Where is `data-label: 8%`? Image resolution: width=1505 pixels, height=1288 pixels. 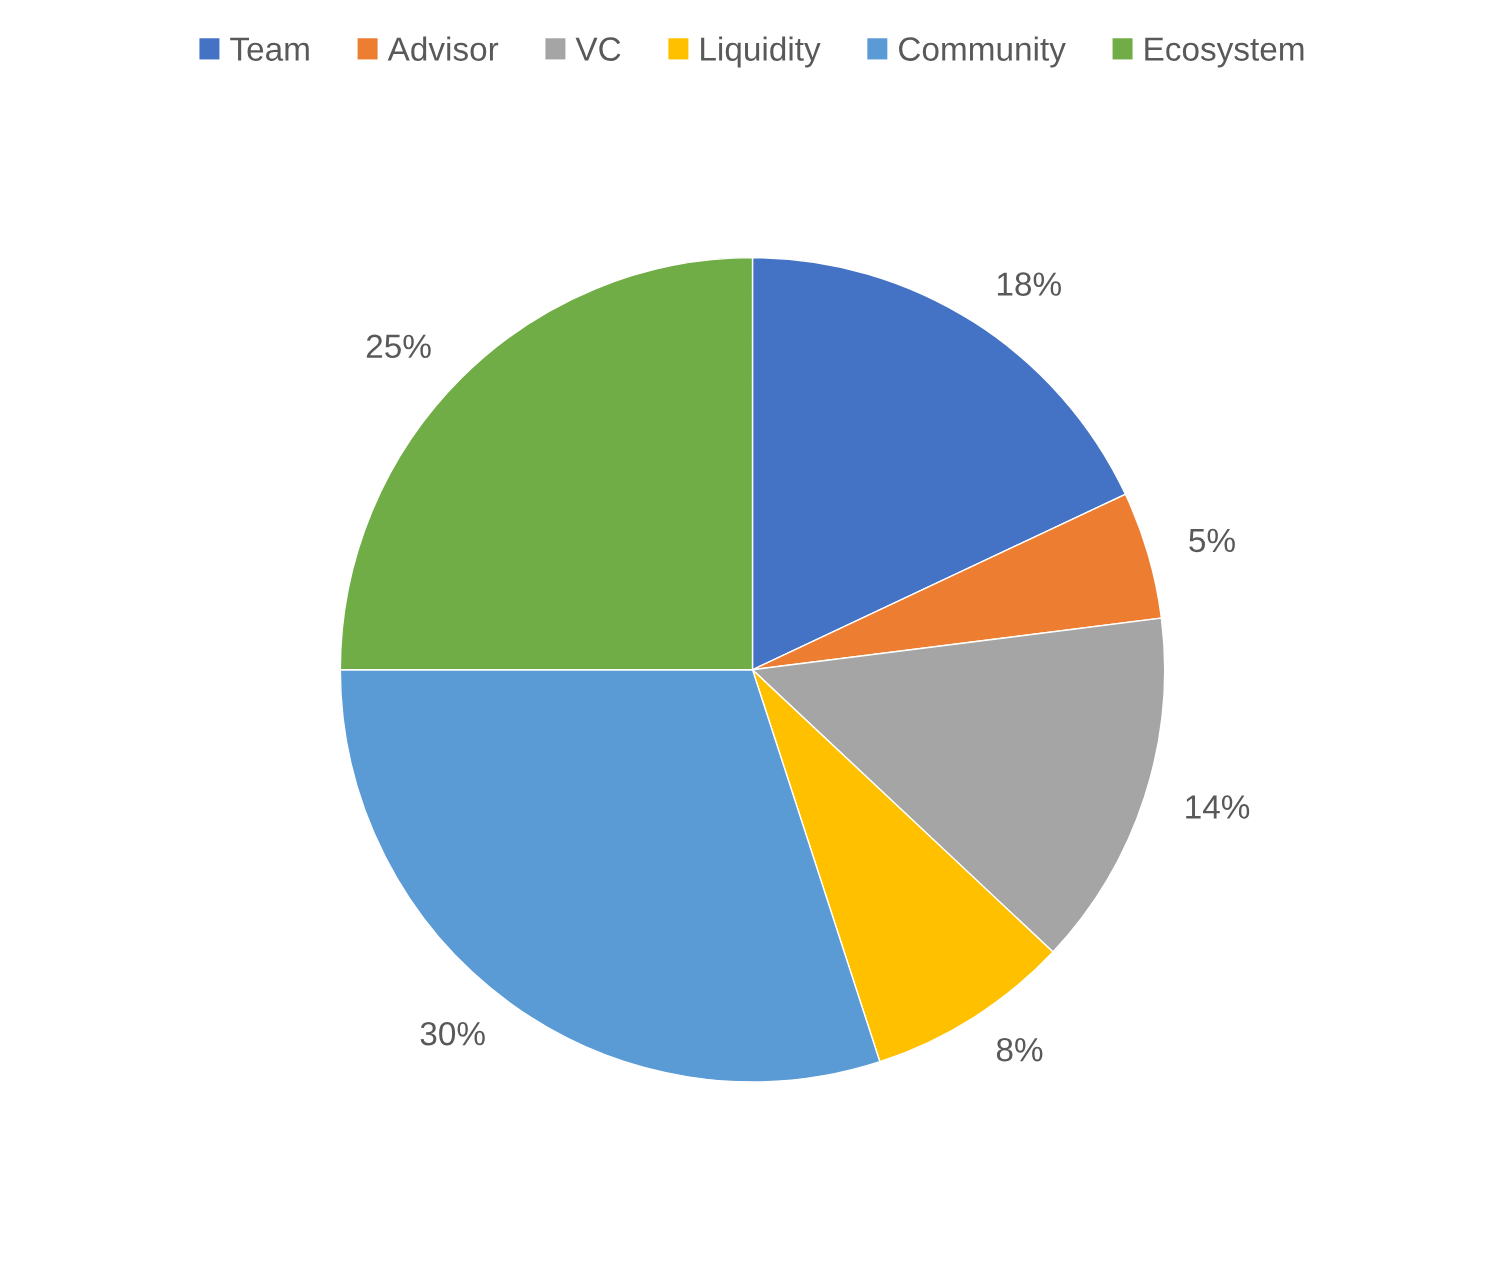
data-label: 8% is located at coordinates (1019, 1049).